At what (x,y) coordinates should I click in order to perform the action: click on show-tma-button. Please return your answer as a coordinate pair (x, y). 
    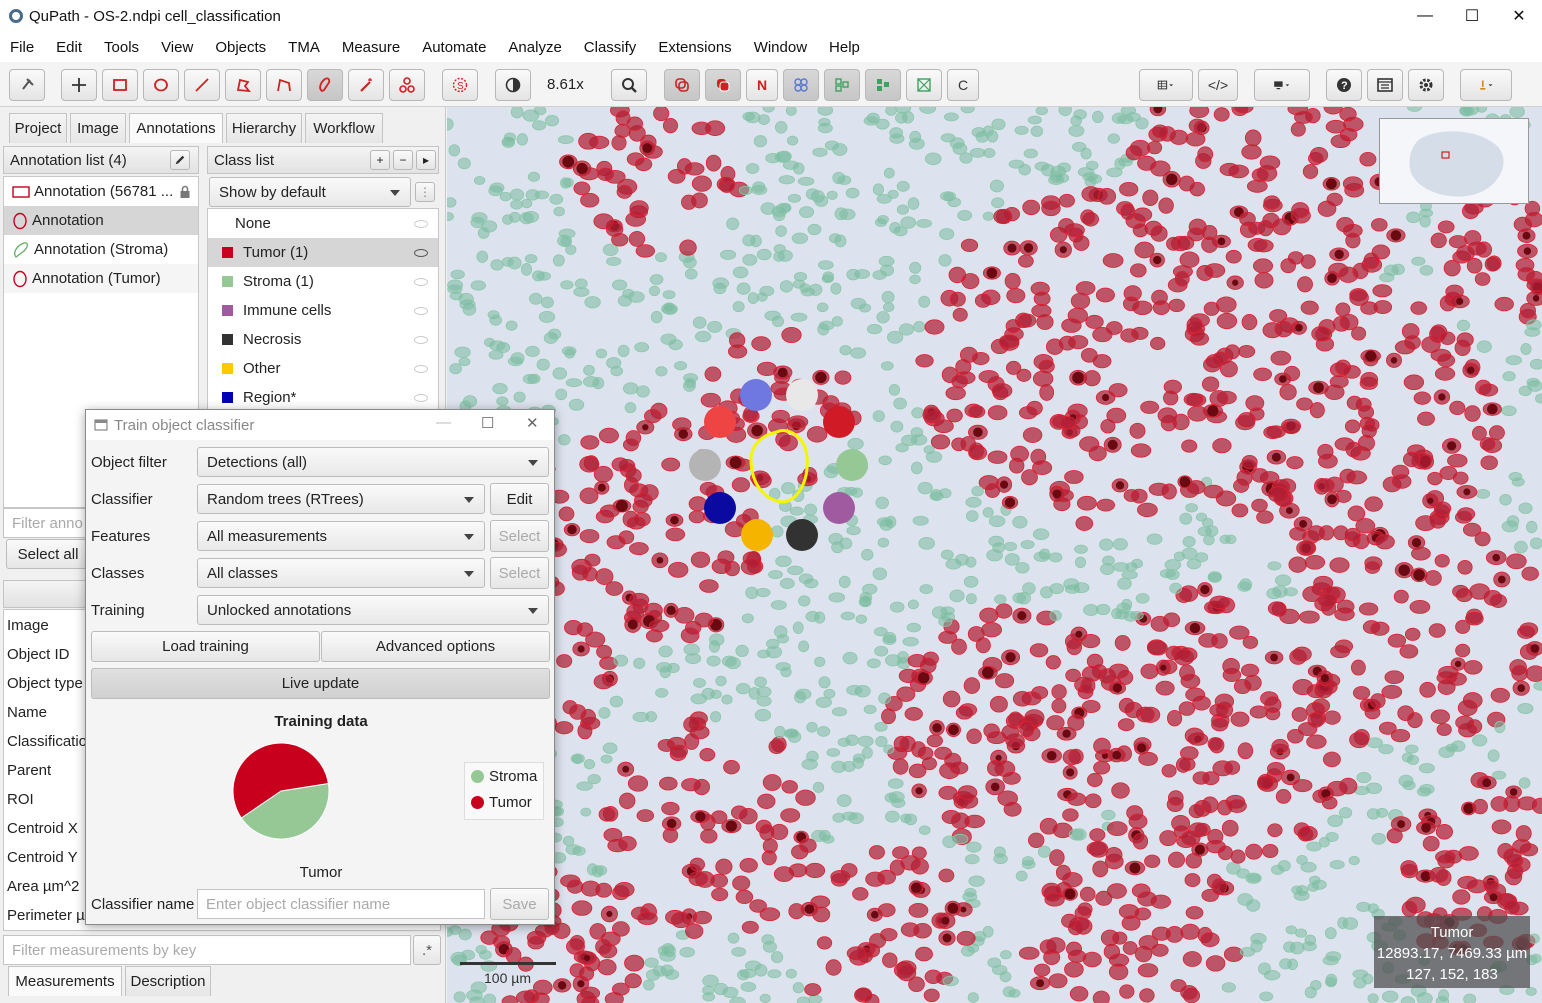
    Looking at the image, I should click on (801, 85).